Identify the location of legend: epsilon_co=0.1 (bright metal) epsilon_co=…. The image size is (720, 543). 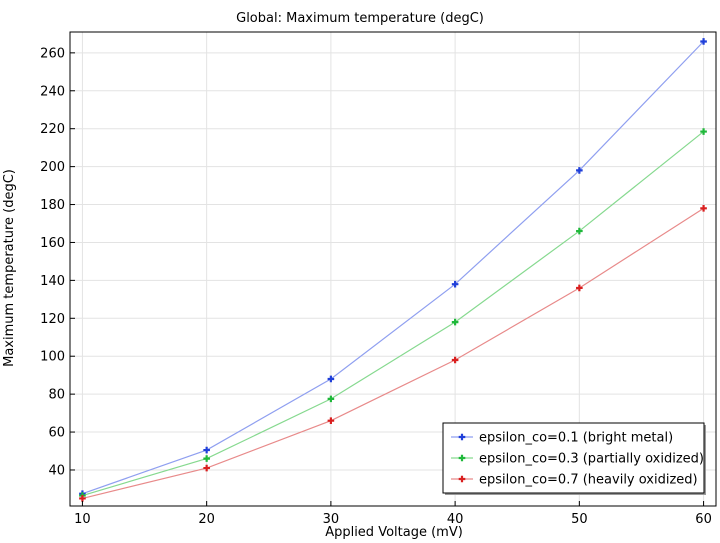
(574, 458).